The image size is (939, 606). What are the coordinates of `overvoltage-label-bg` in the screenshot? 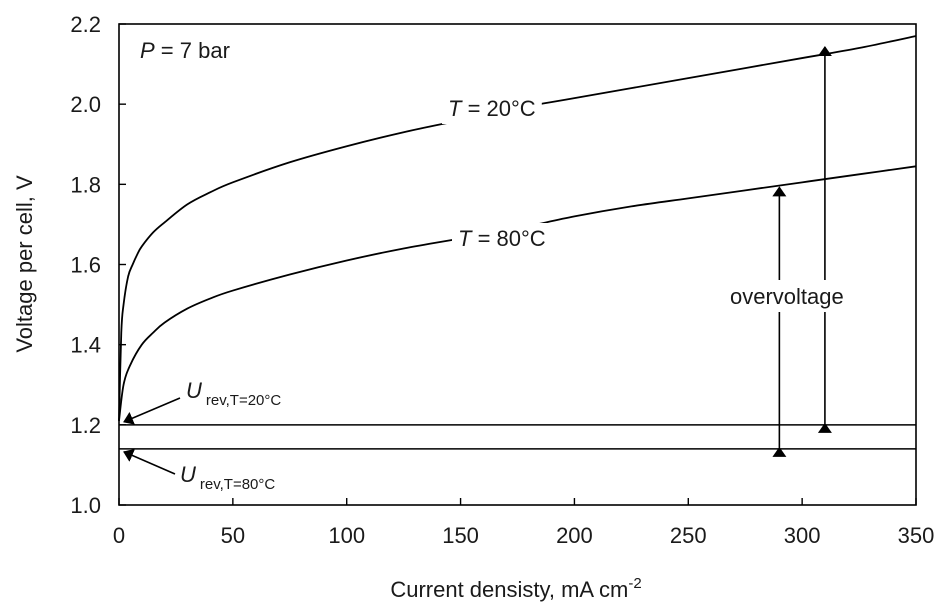 It's located at (804, 296).